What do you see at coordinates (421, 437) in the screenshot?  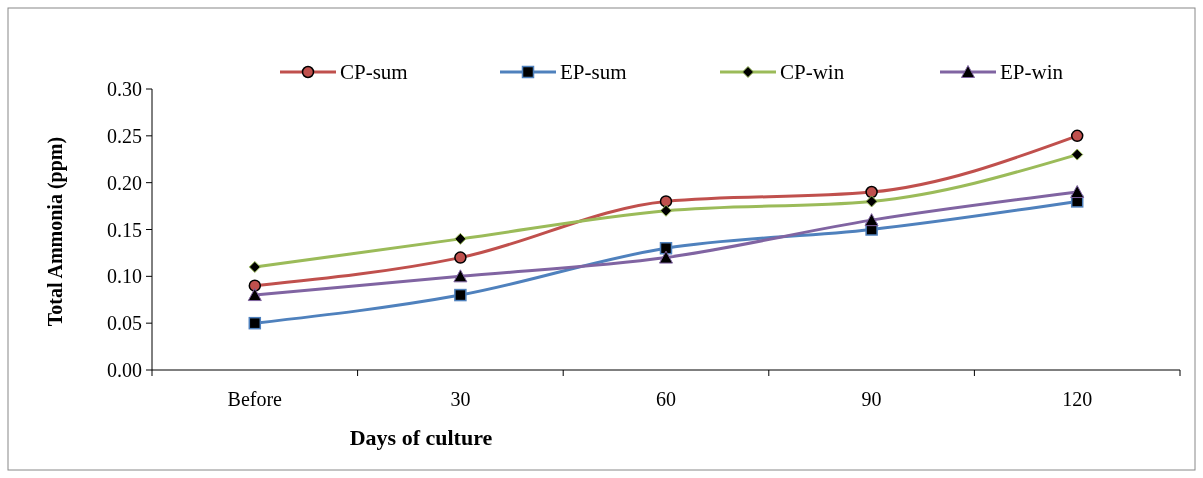 I see `x-axis-title: Days of culture` at bounding box center [421, 437].